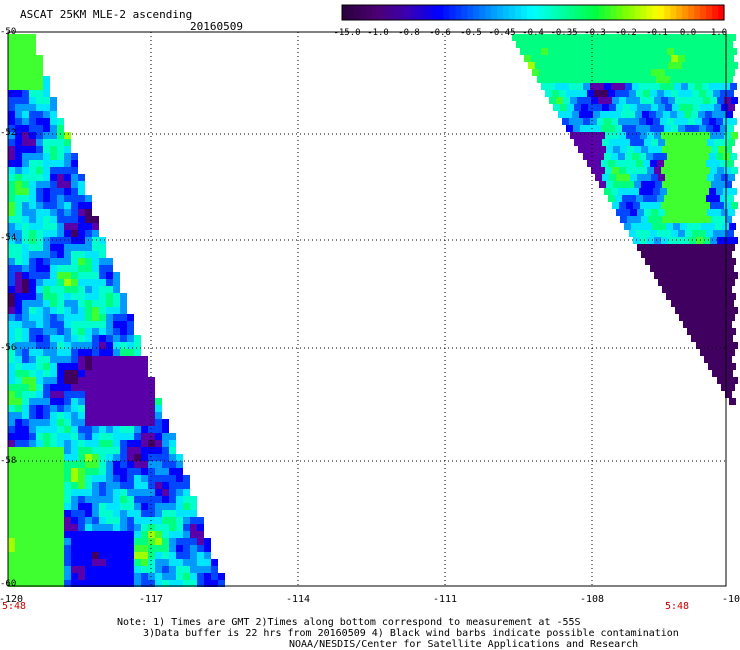 Image resolution: width=740 pixels, height=650 pixels. I want to click on colorbar-label: -0.1, so click(657, 33).